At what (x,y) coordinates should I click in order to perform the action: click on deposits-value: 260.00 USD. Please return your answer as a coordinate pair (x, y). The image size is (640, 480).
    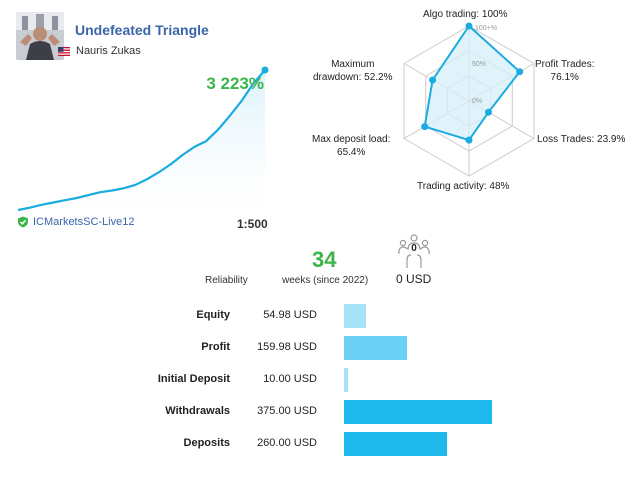
    Looking at the image, I should click on (287, 443).